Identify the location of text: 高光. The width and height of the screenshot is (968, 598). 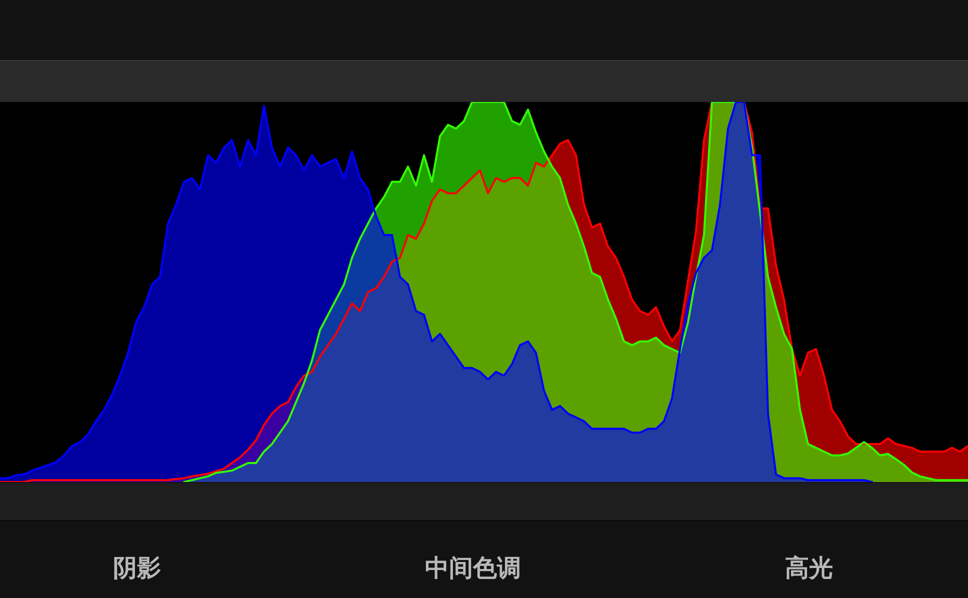
(809, 568).